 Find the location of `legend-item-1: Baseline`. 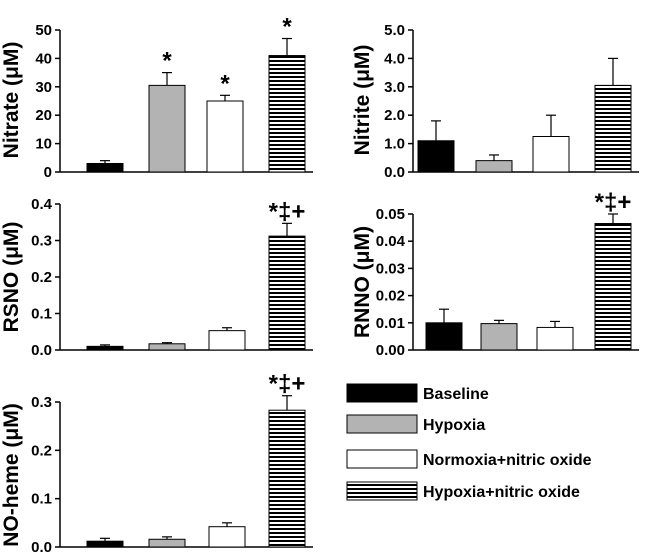

legend-item-1: Baseline is located at coordinates (417, 393).